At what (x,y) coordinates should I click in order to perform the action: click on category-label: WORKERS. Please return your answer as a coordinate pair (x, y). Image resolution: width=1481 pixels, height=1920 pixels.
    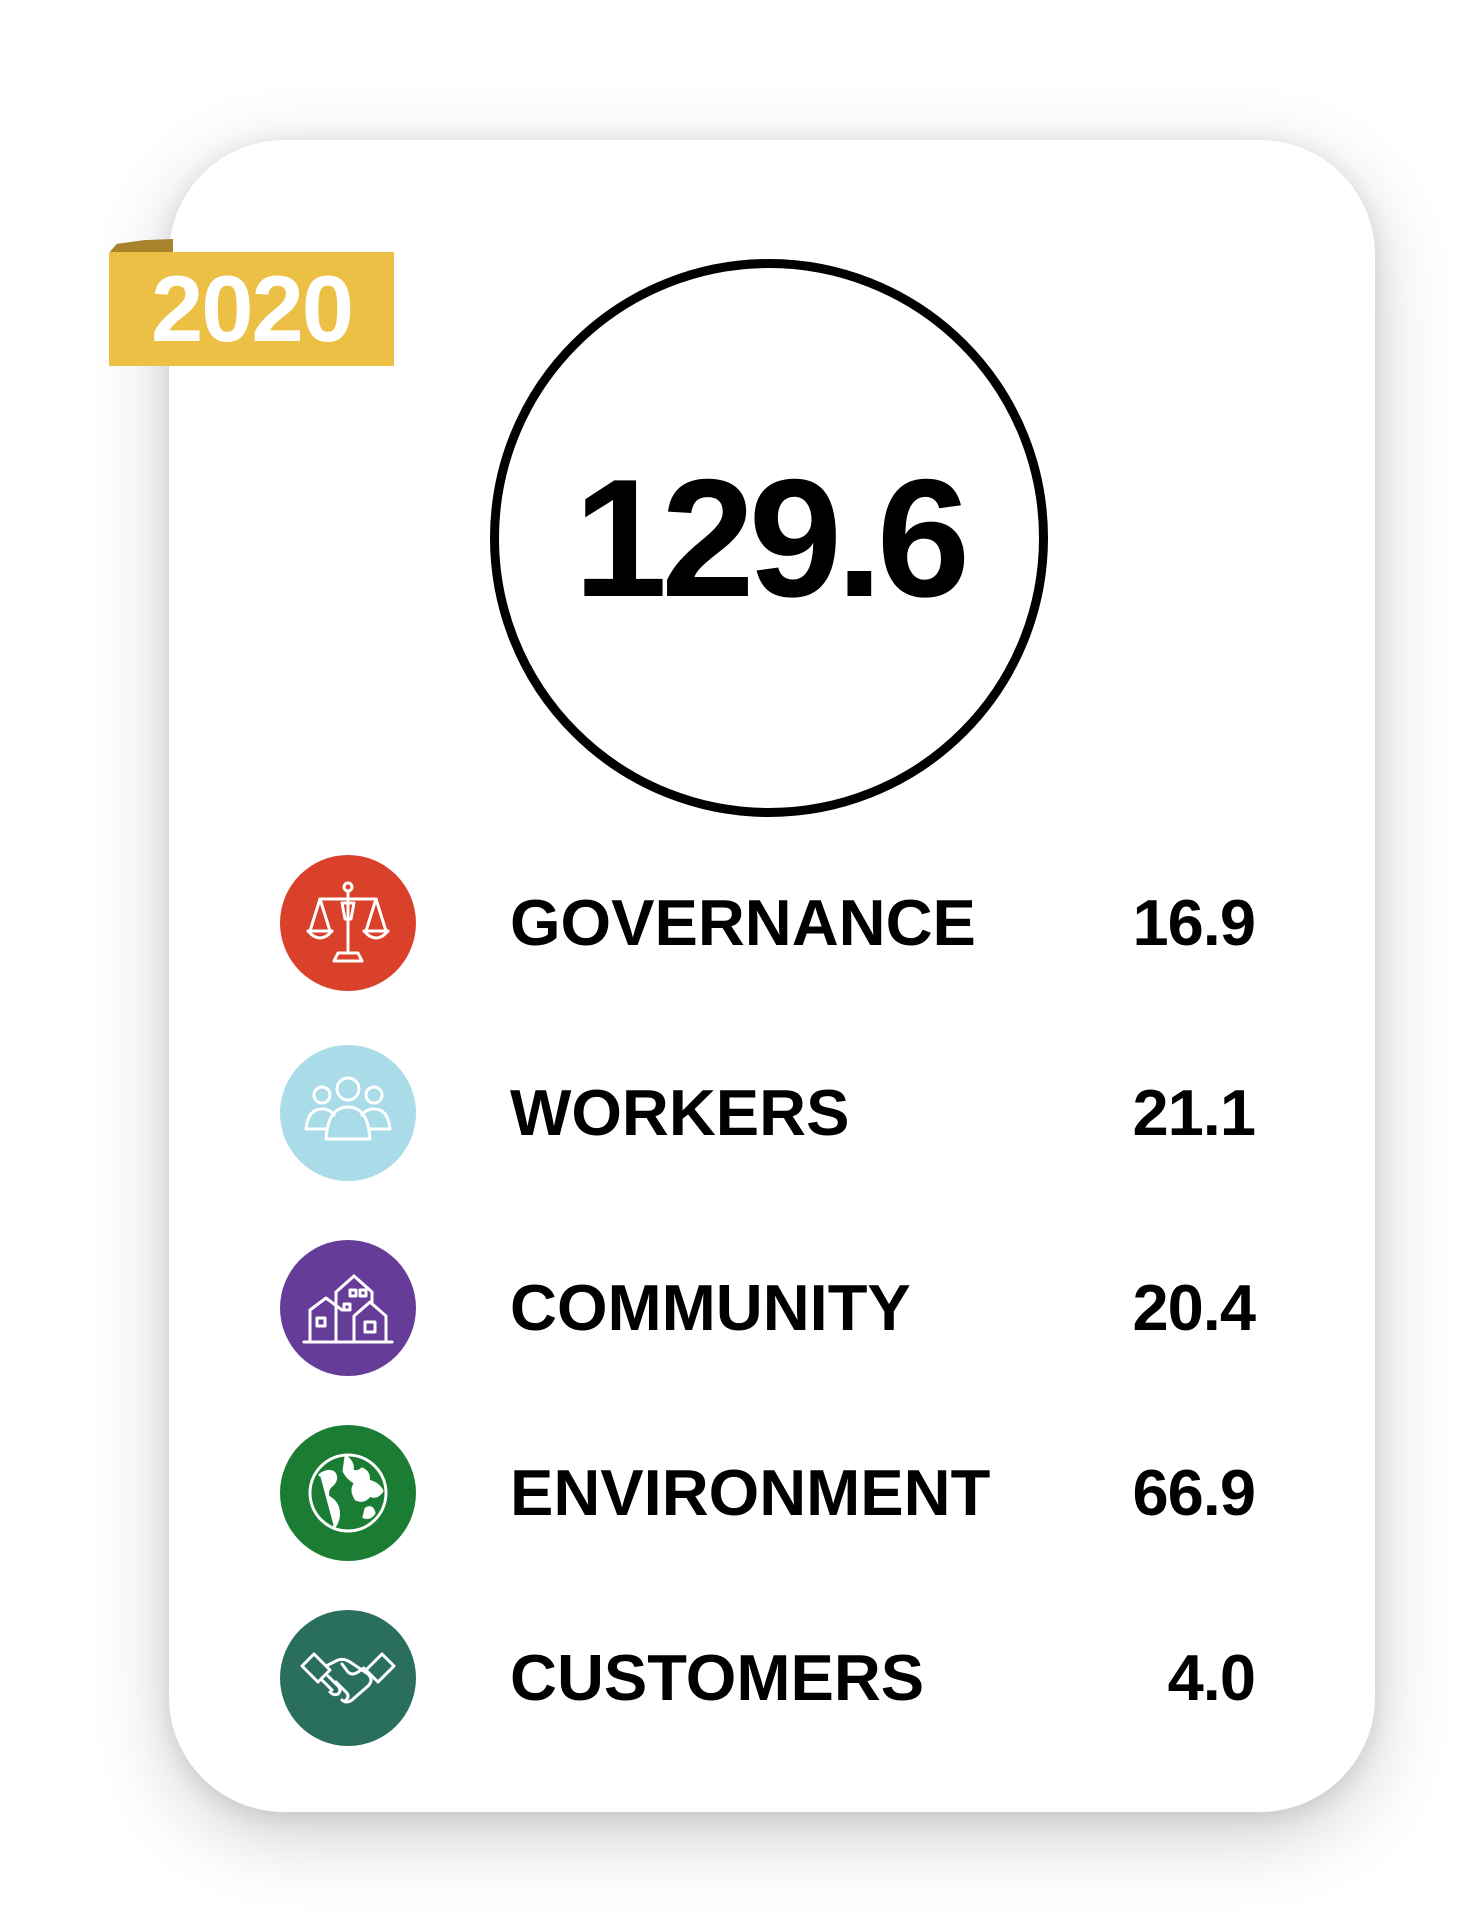
    Looking at the image, I should click on (680, 1112).